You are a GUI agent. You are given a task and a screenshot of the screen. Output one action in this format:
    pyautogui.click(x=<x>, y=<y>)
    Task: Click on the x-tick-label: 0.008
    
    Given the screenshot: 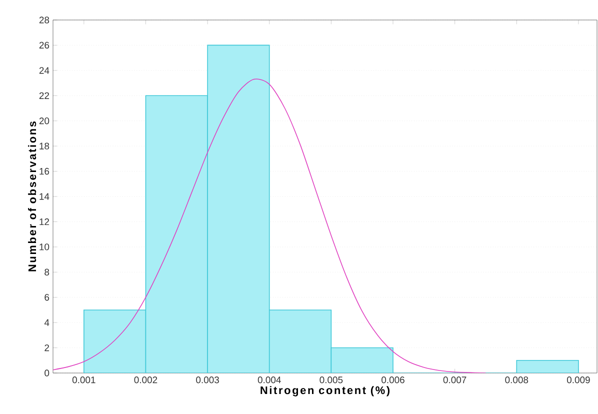 What is the action you would take?
    pyautogui.click(x=516, y=380)
    